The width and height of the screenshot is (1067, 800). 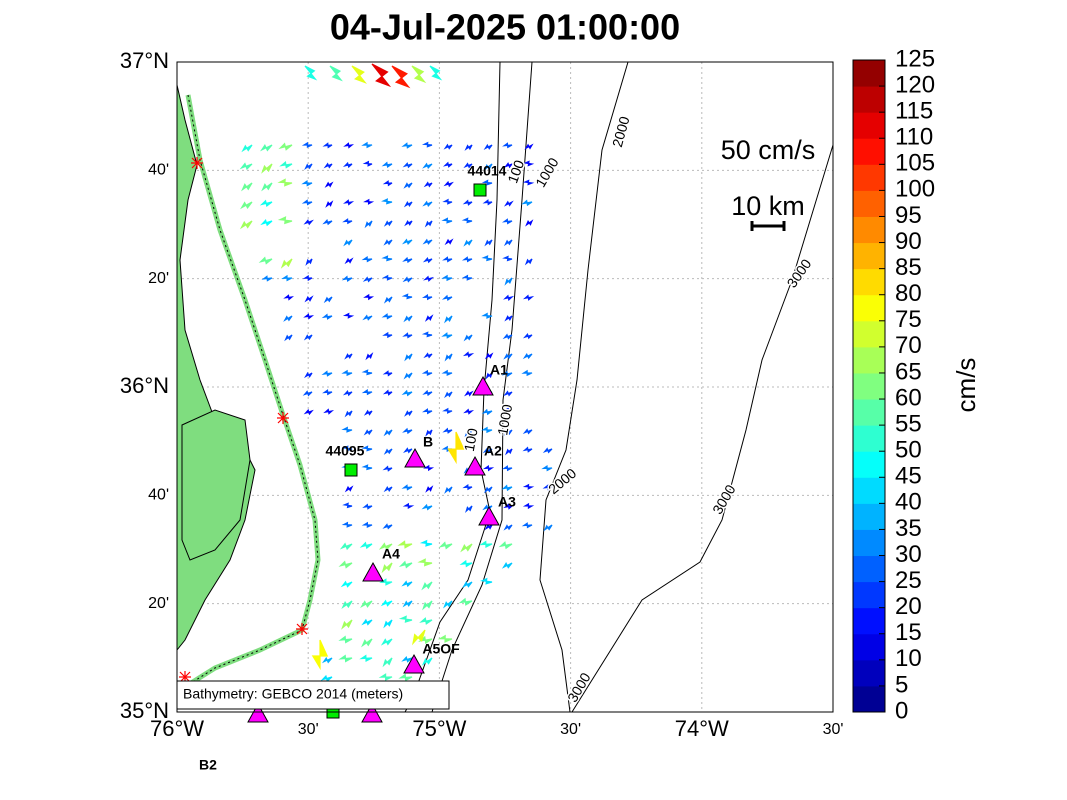 What do you see at coordinates (177, 728) in the screenshot?
I see `lon-tick-label: 76°W` at bounding box center [177, 728].